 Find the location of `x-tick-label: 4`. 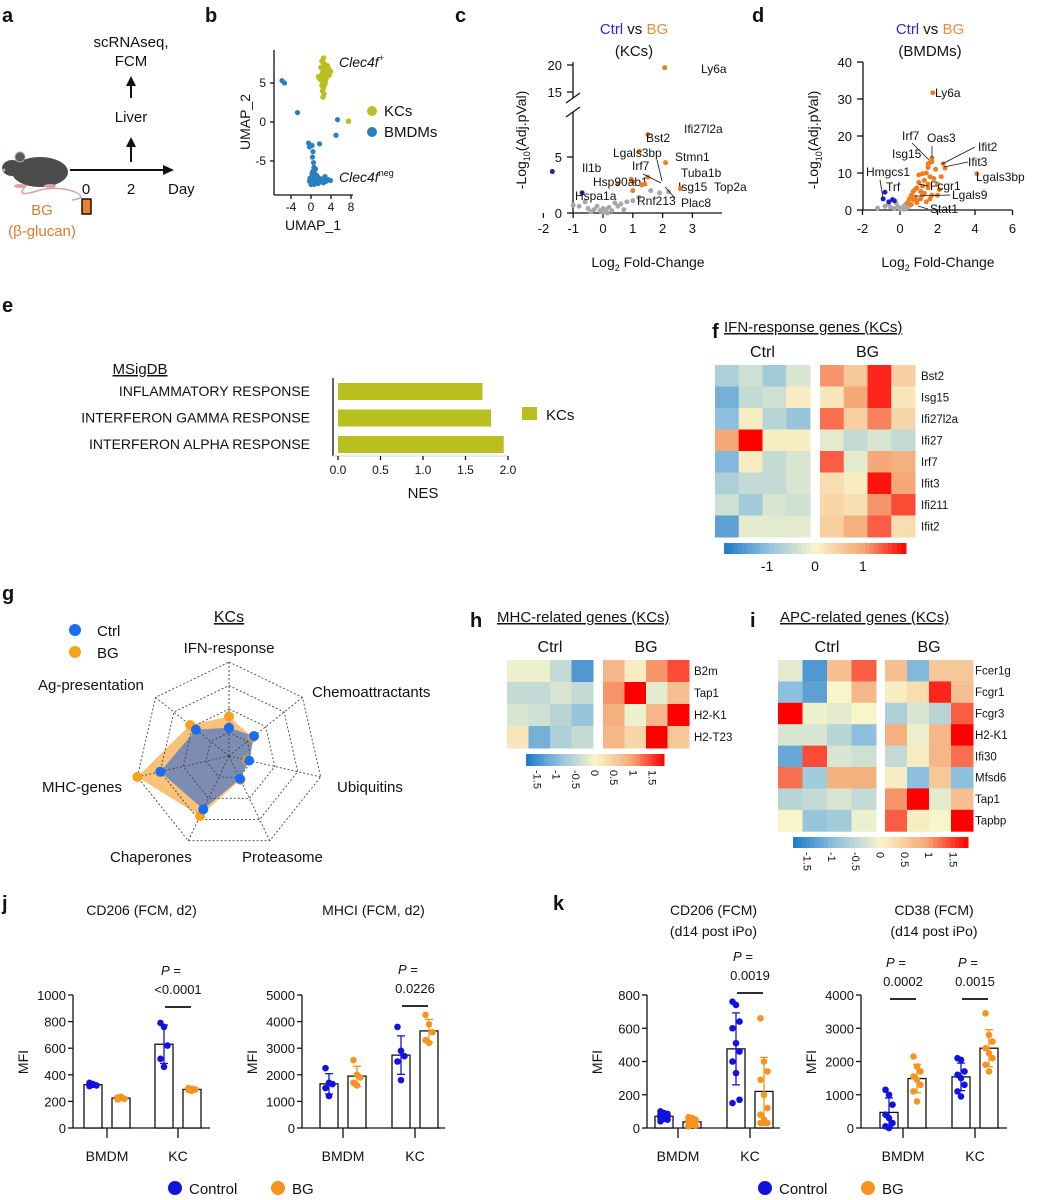

x-tick-label: 4 is located at coordinates (974, 228).